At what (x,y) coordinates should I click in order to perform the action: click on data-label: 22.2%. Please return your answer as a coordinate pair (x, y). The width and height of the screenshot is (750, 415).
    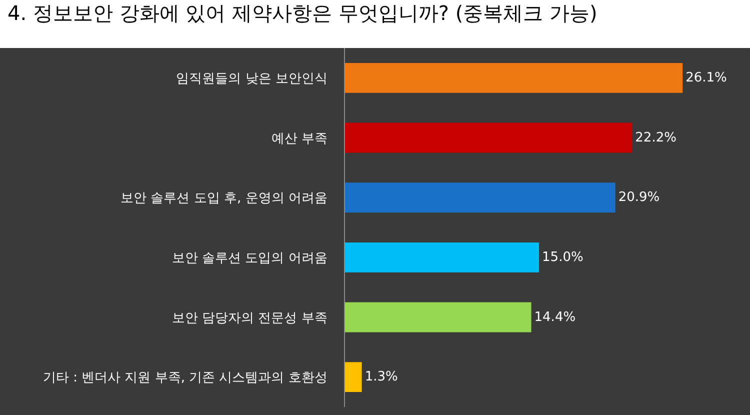
    Looking at the image, I should click on (655, 138).